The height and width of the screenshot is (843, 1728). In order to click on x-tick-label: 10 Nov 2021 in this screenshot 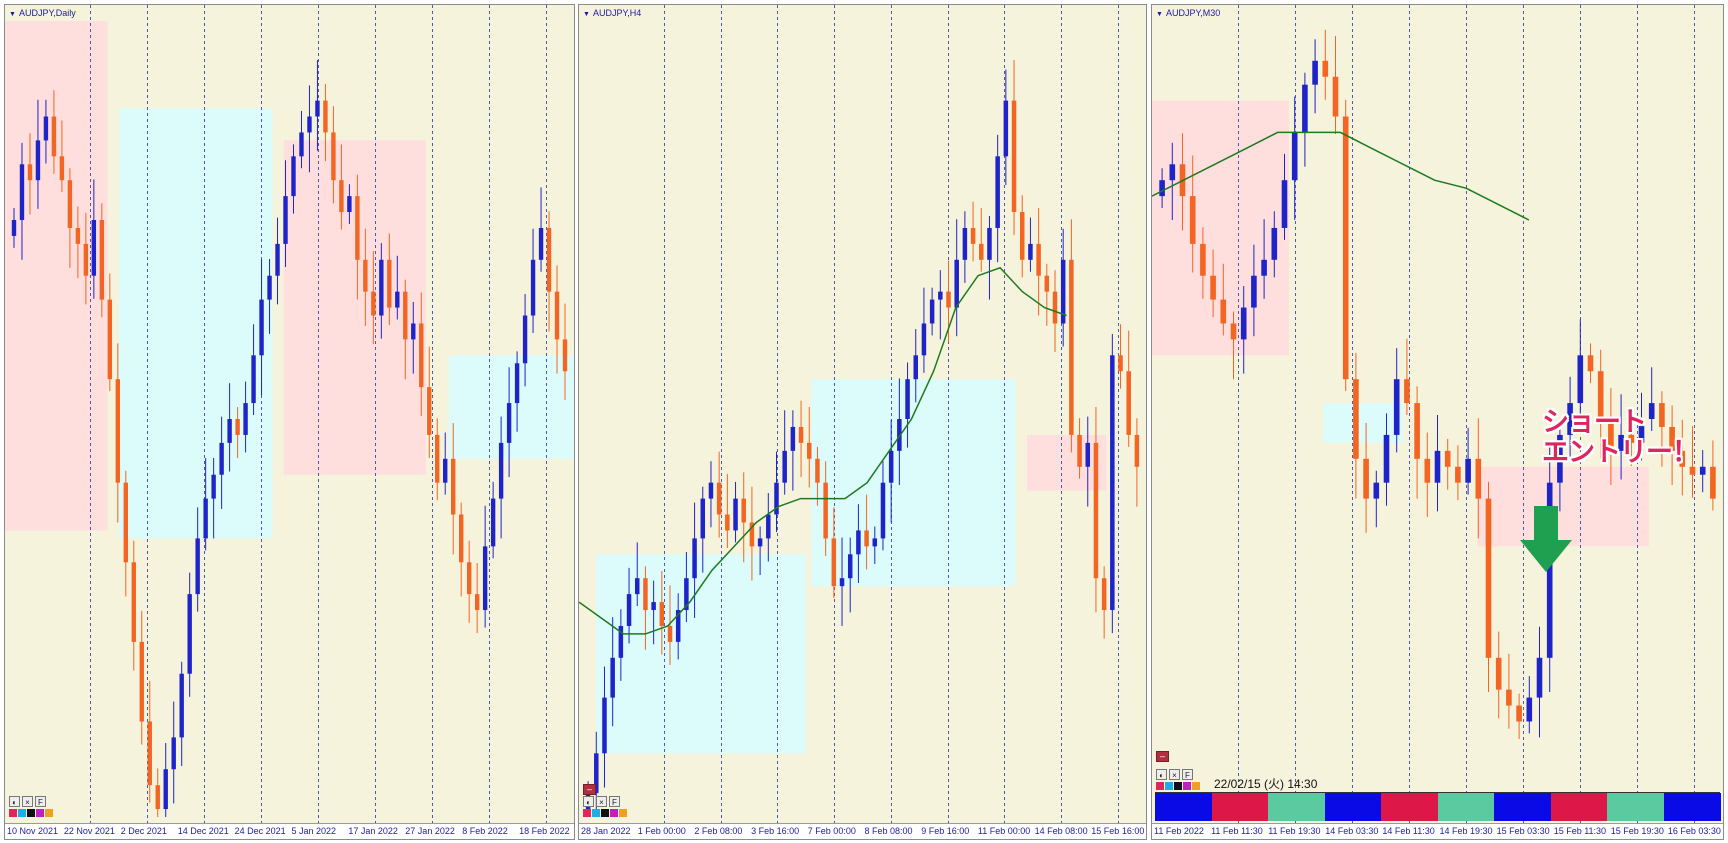, I will do `click(33, 831)`.